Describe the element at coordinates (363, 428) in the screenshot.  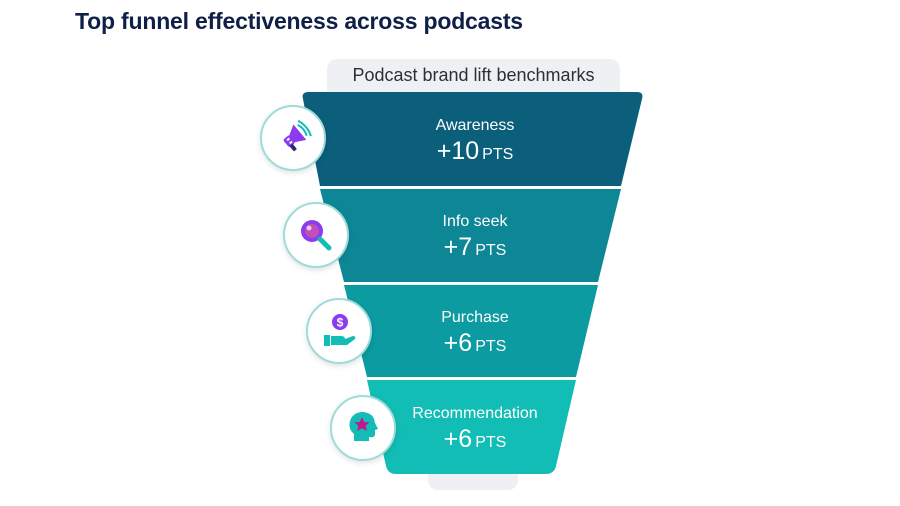
I see `head-star-icon` at that location.